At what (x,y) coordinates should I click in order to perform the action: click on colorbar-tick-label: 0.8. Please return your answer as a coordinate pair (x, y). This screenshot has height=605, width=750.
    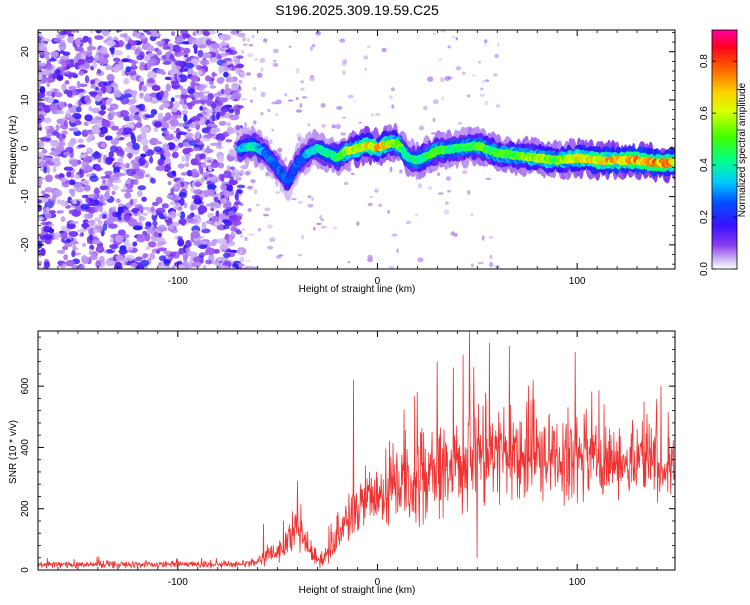
    Looking at the image, I should click on (704, 61).